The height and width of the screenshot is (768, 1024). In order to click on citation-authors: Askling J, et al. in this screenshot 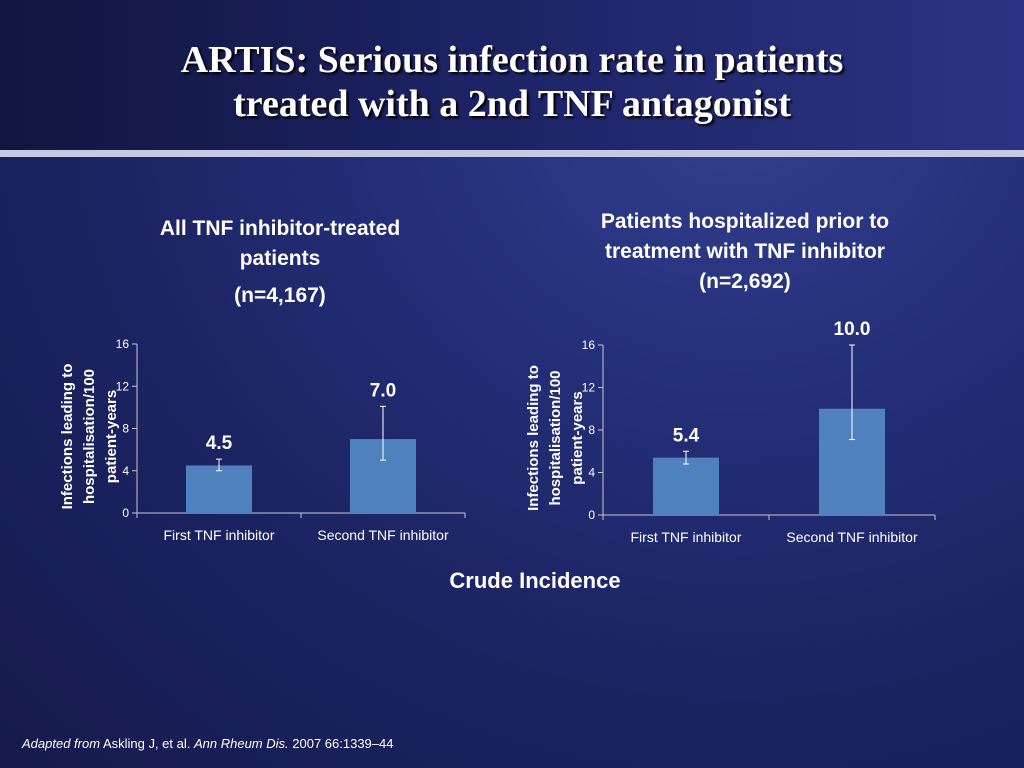, I will do `click(147, 743)`.